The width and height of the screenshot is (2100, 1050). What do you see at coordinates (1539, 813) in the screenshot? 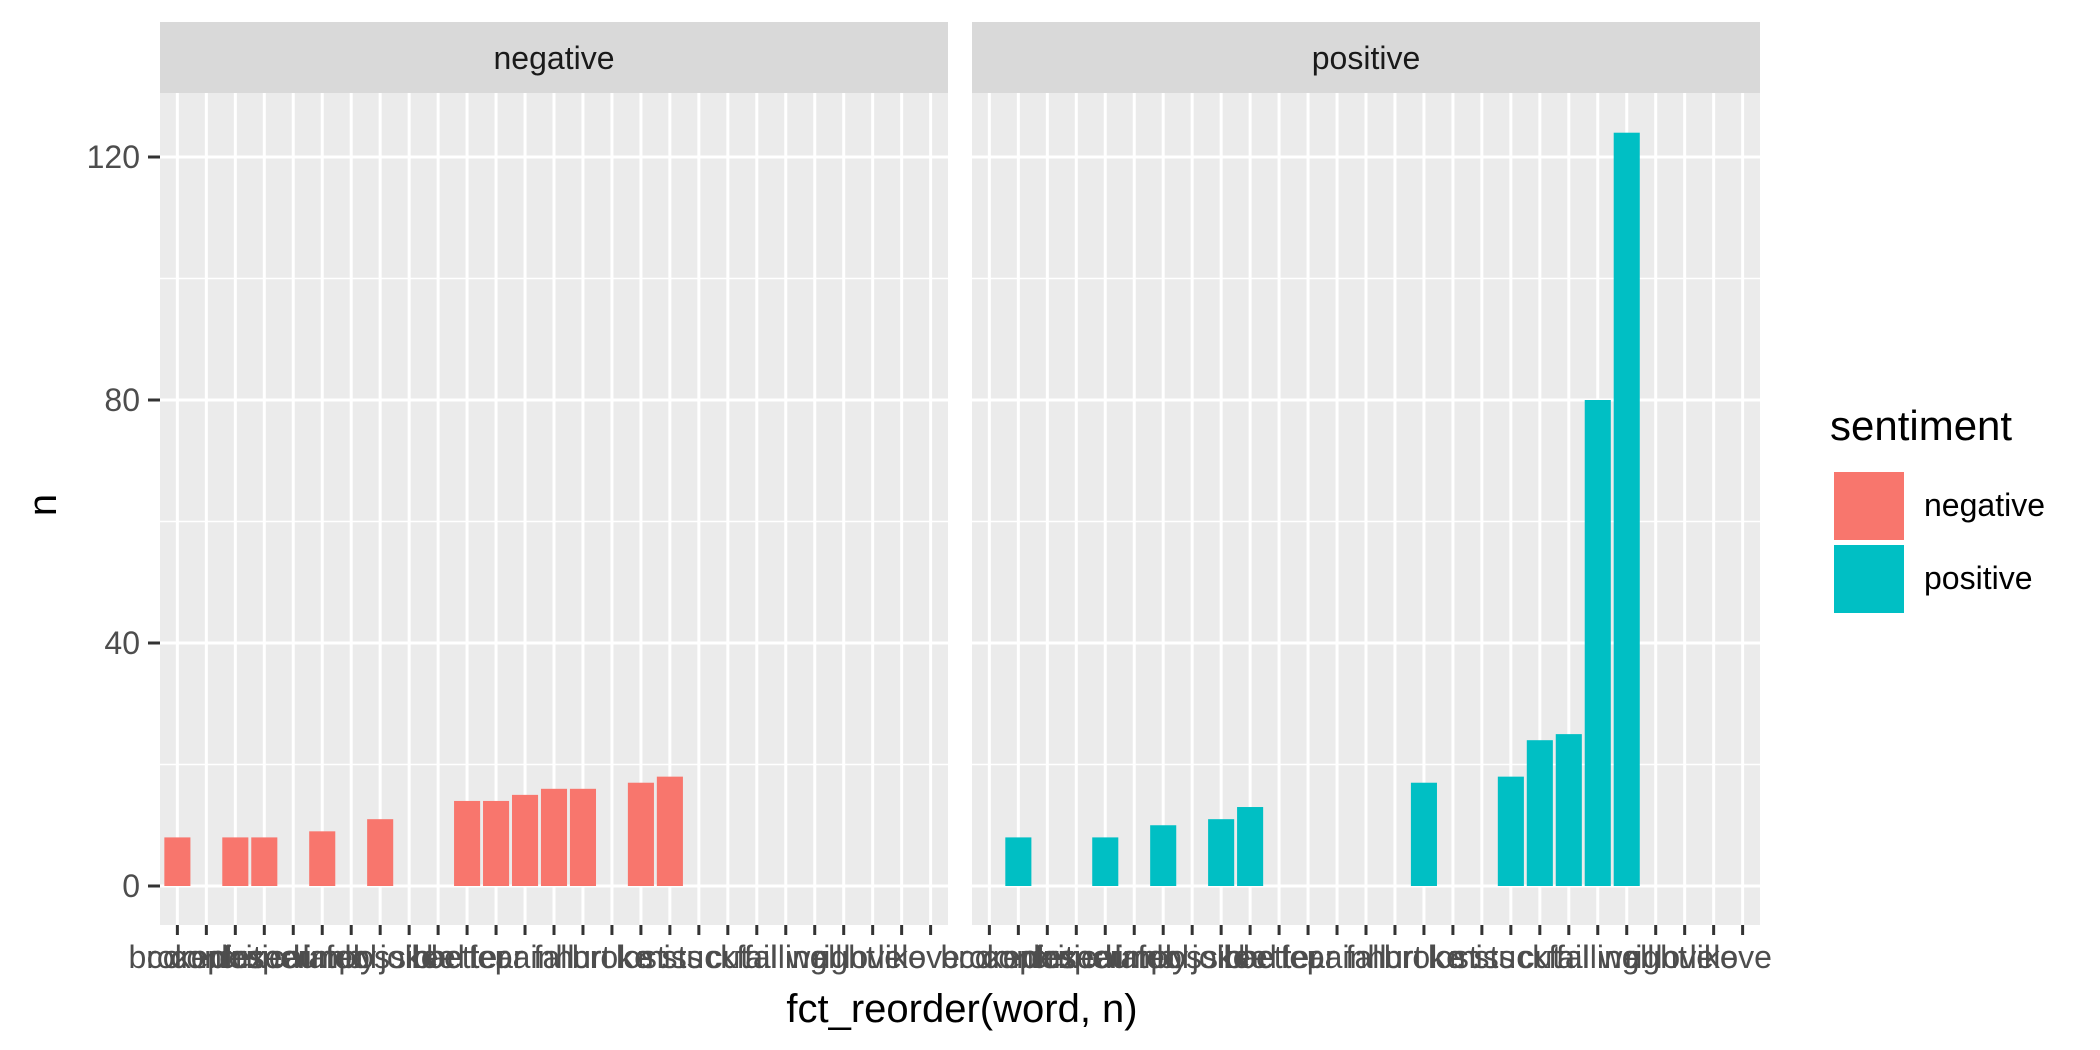
I see `bar-positive-cut` at bounding box center [1539, 813].